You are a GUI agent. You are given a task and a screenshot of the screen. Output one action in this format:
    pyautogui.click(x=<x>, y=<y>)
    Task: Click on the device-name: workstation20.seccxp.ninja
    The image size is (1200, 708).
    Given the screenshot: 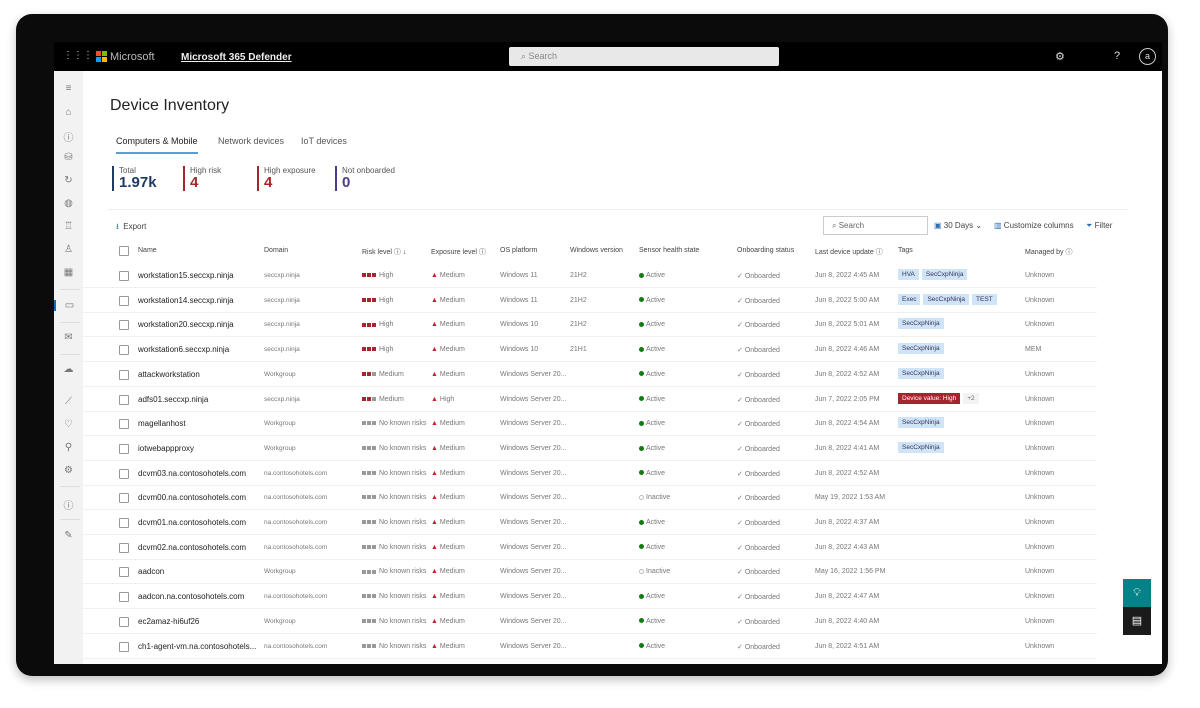 What is the action you would take?
    pyautogui.click(x=186, y=325)
    